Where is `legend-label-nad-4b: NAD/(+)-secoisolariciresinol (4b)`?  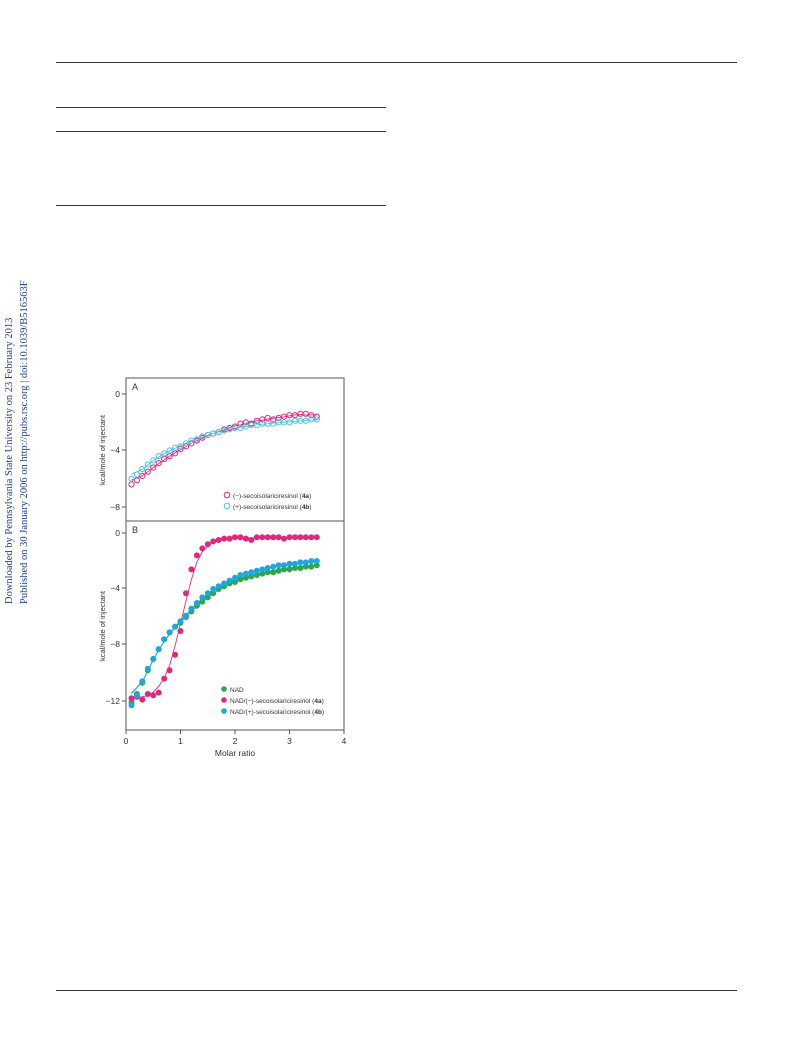 legend-label-nad-4b: NAD/(+)-secoisolariciresinol (4b) is located at coordinates (277, 712).